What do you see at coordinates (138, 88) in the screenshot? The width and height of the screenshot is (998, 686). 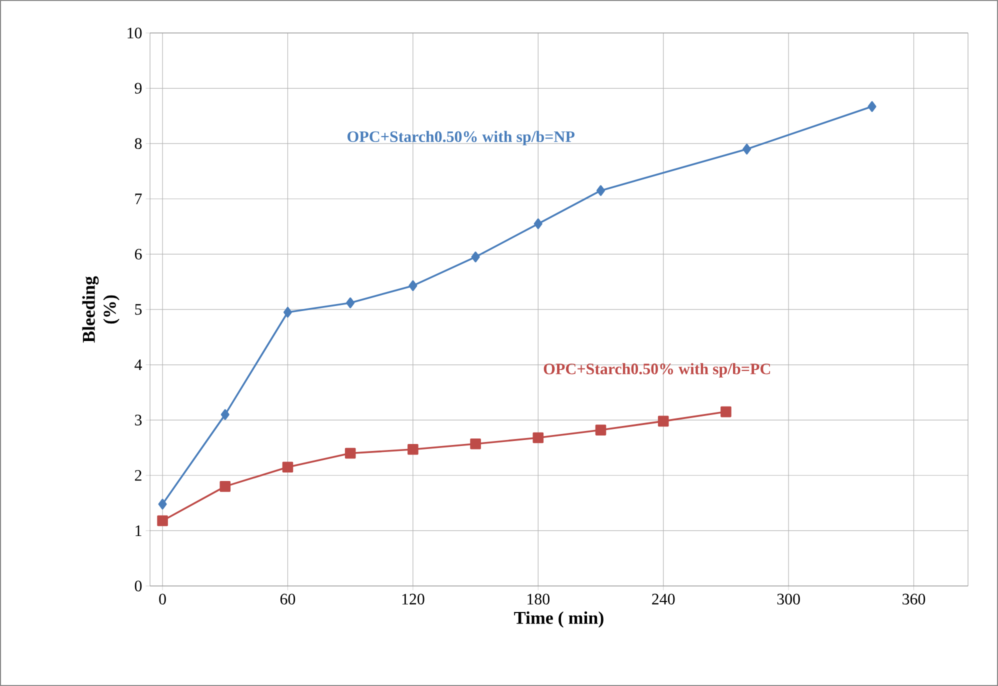 I see `y-tick-label: 9` at bounding box center [138, 88].